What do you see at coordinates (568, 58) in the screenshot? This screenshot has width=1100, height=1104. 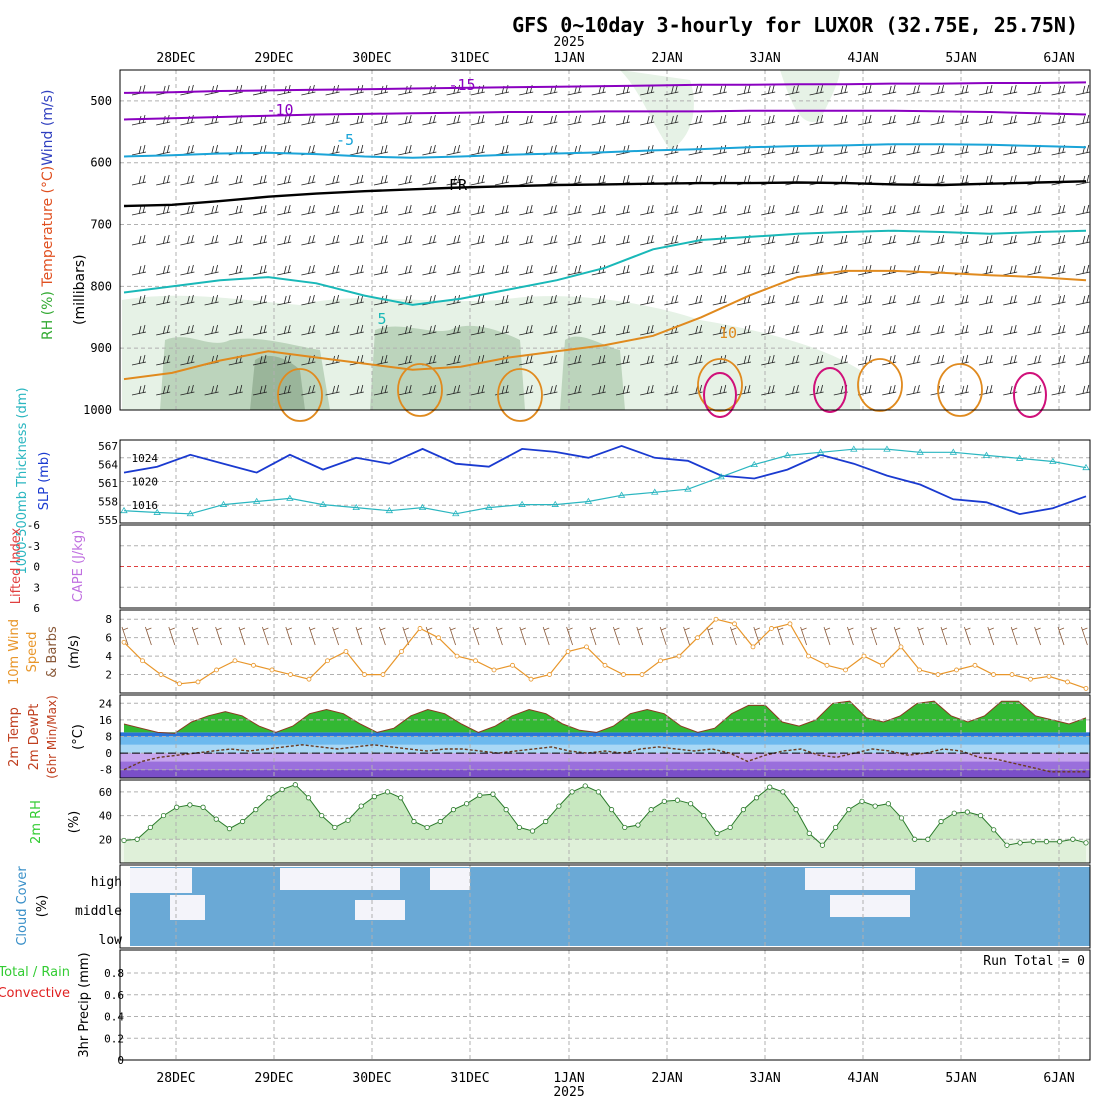 I see `date-tick-top: 1JAN` at bounding box center [568, 58].